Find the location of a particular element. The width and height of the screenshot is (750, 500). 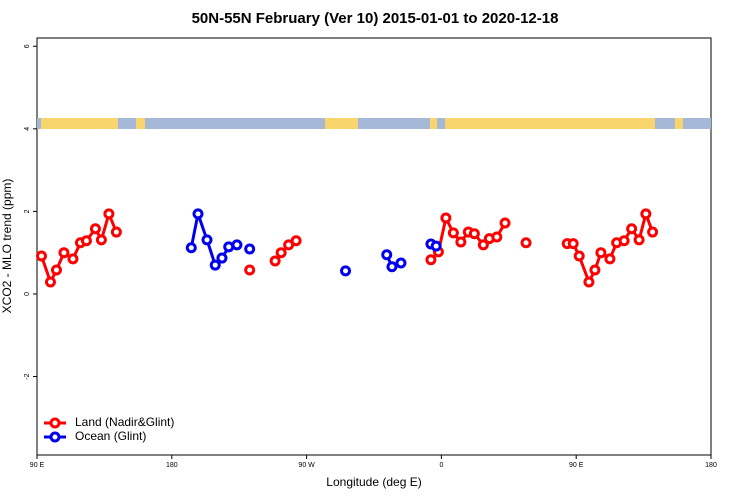

y-tick-label: 6 is located at coordinates (27, 46).